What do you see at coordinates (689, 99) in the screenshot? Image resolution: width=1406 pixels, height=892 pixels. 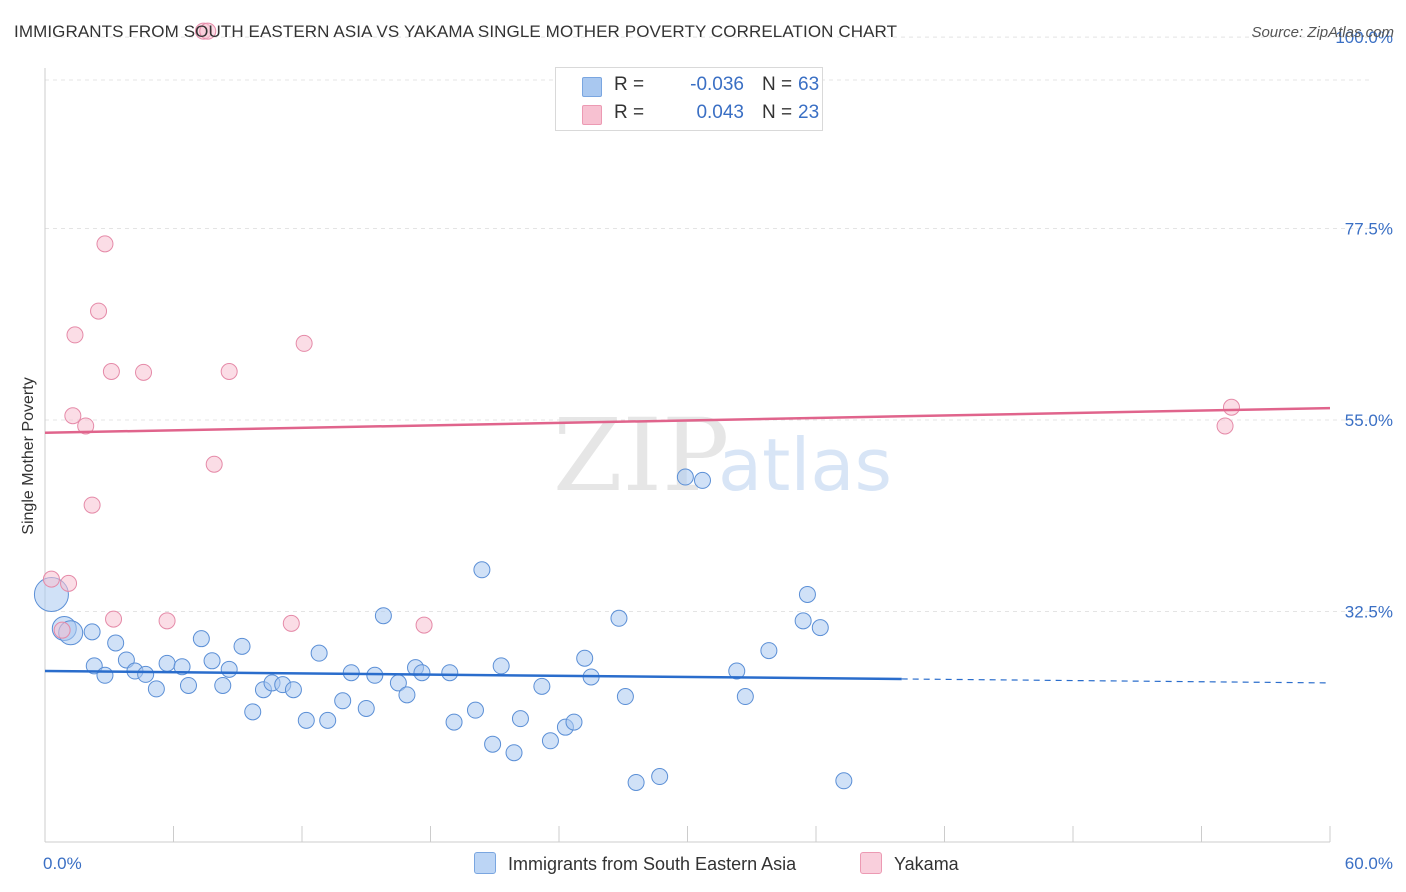 I see `correlation-legend: R = -0.036 N = 63 R = 0.043 N = 23` at bounding box center [689, 99].